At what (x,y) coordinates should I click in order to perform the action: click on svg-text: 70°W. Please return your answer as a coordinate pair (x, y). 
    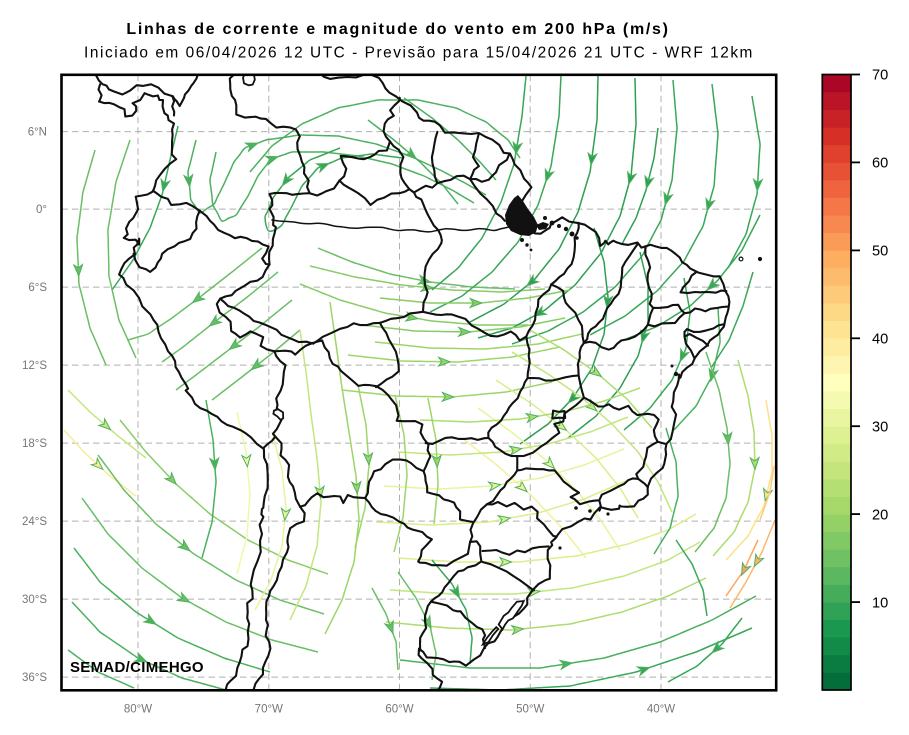
    Looking at the image, I should click on (269, 710).